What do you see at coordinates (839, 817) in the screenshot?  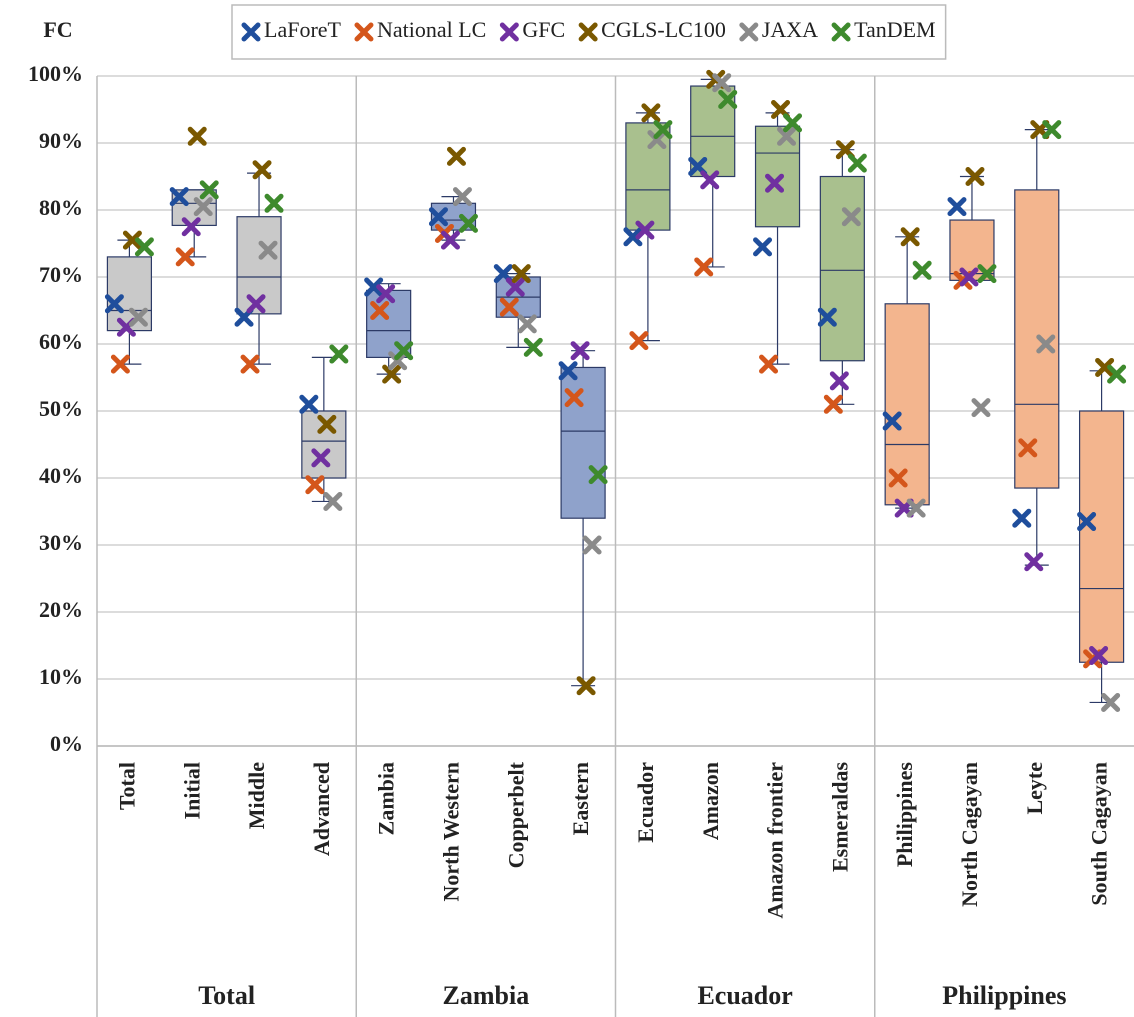 I see `x-tick-label: Esmeraldas` at bounding box center [839, 817].